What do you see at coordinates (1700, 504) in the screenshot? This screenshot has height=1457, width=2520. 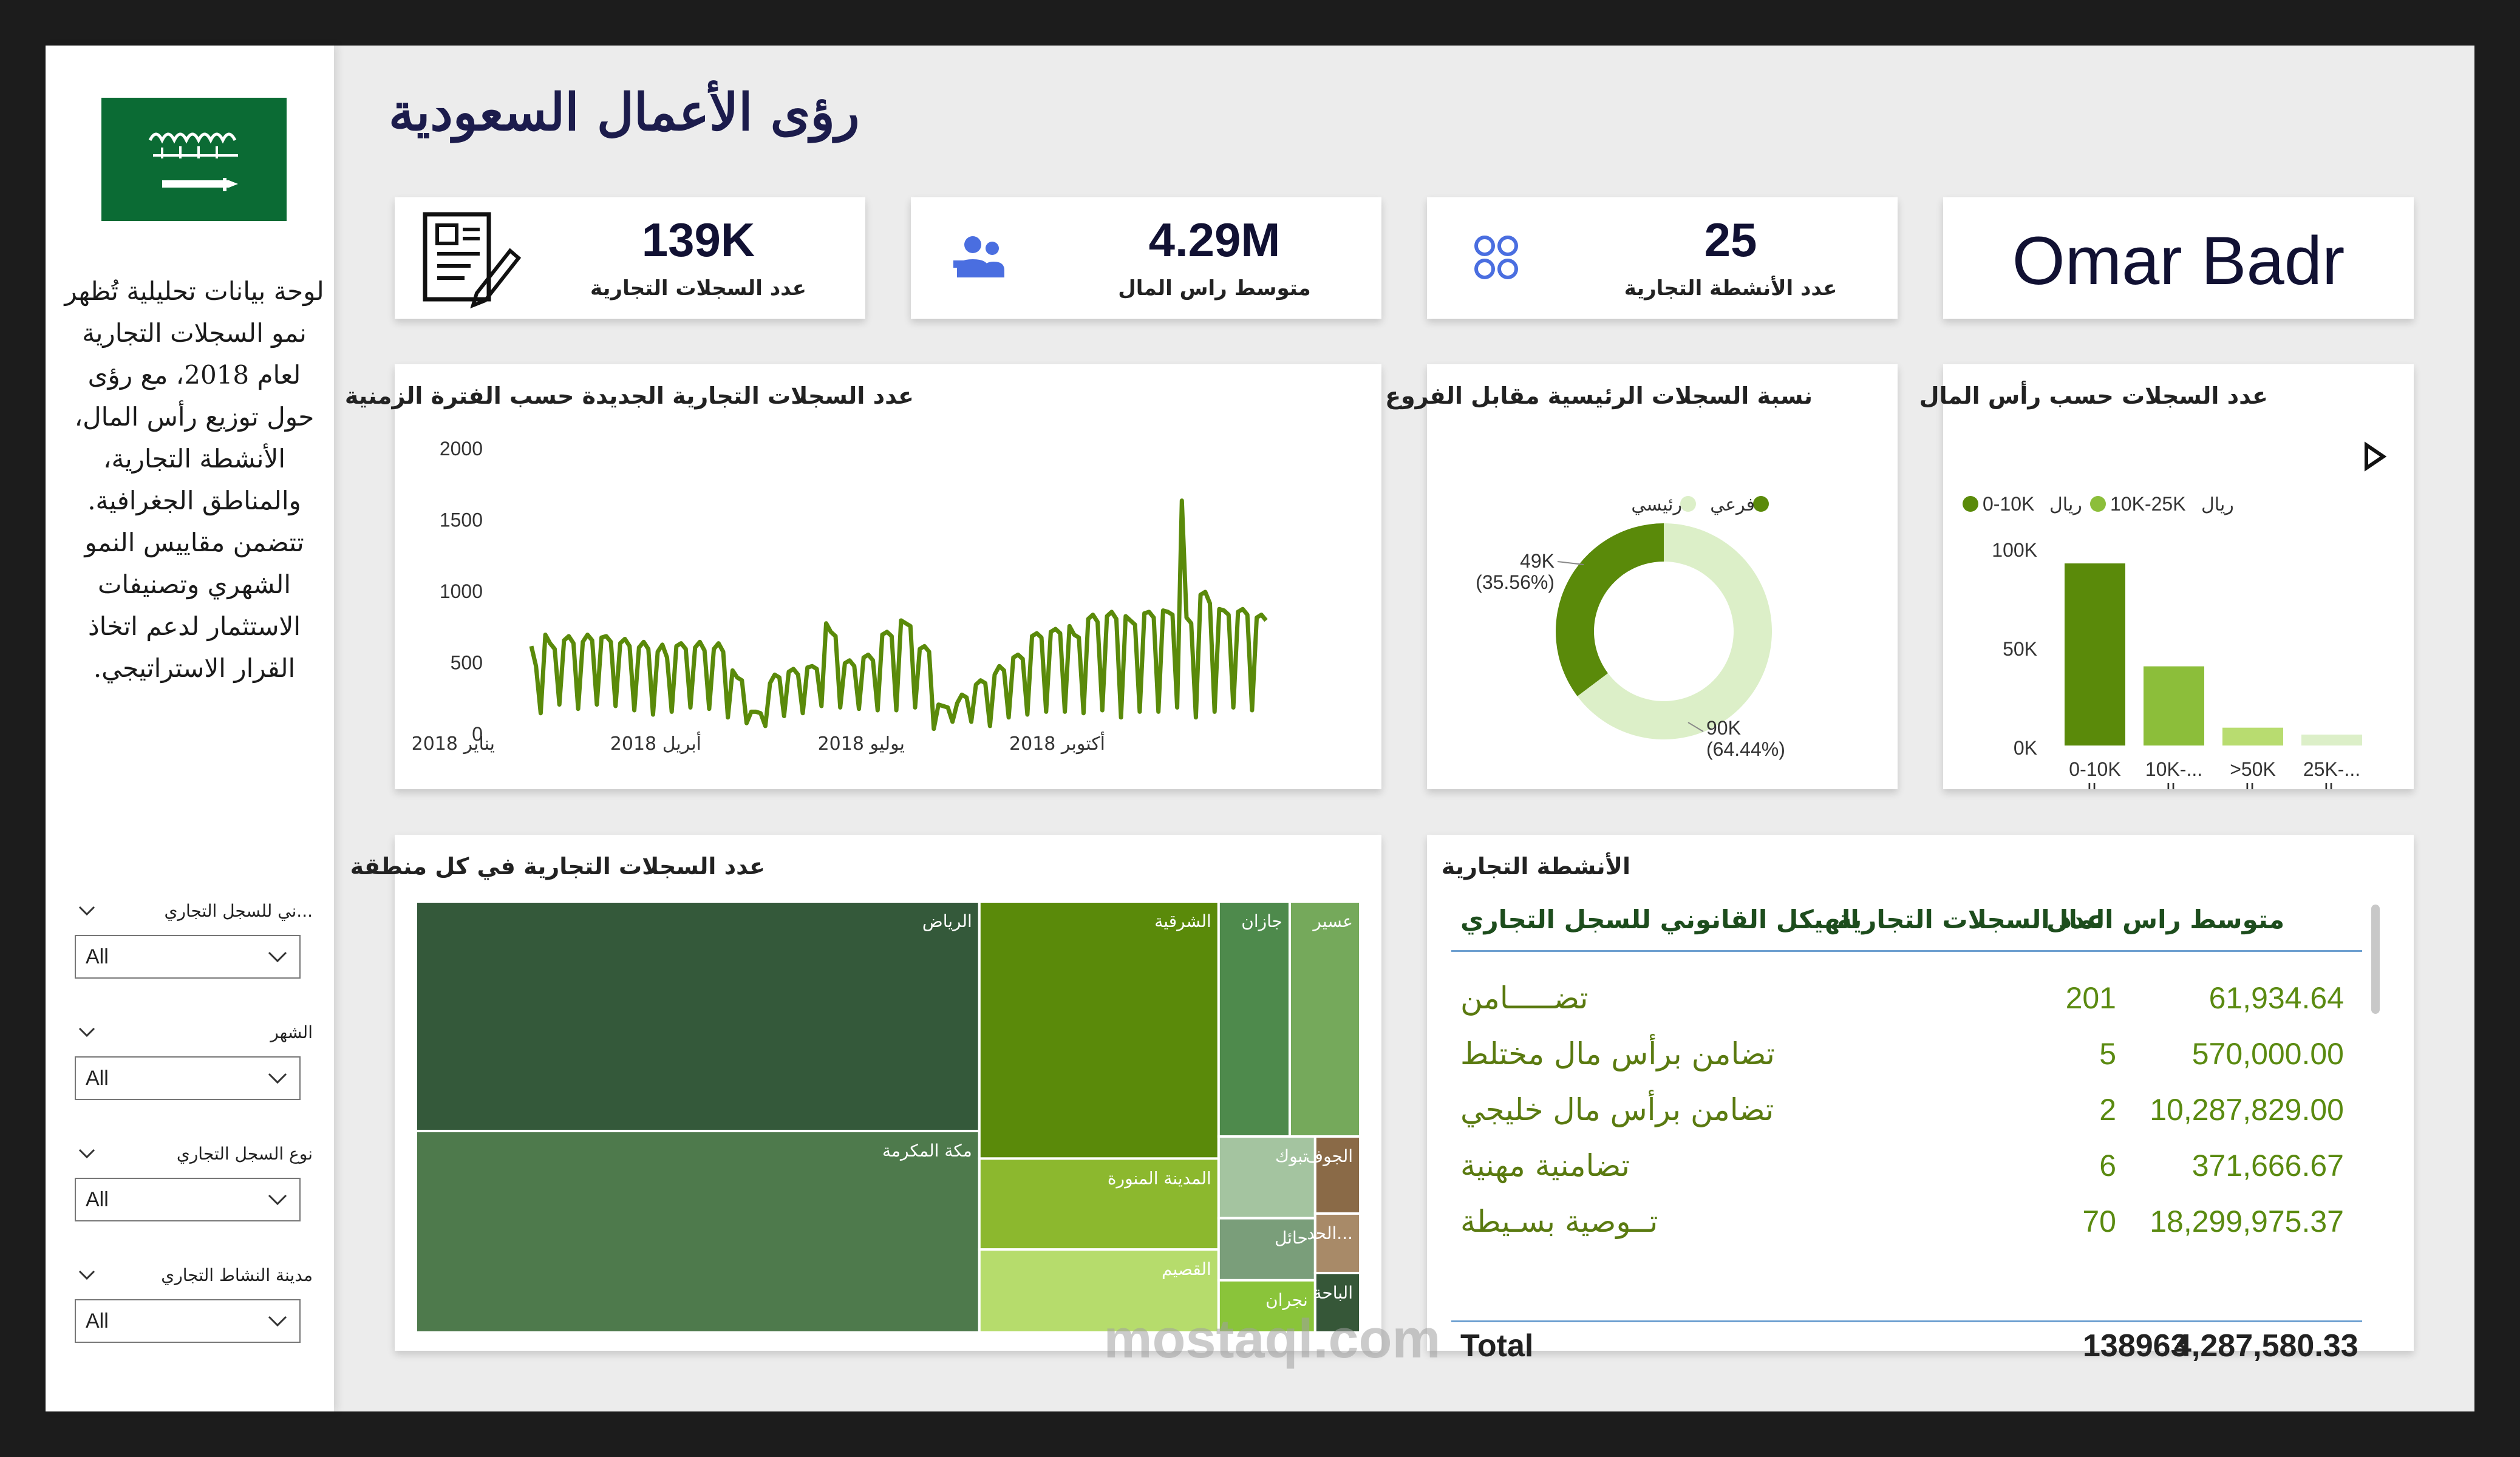 I see `legend: رئيسي فرعي` at bounding box center [1700, 504].